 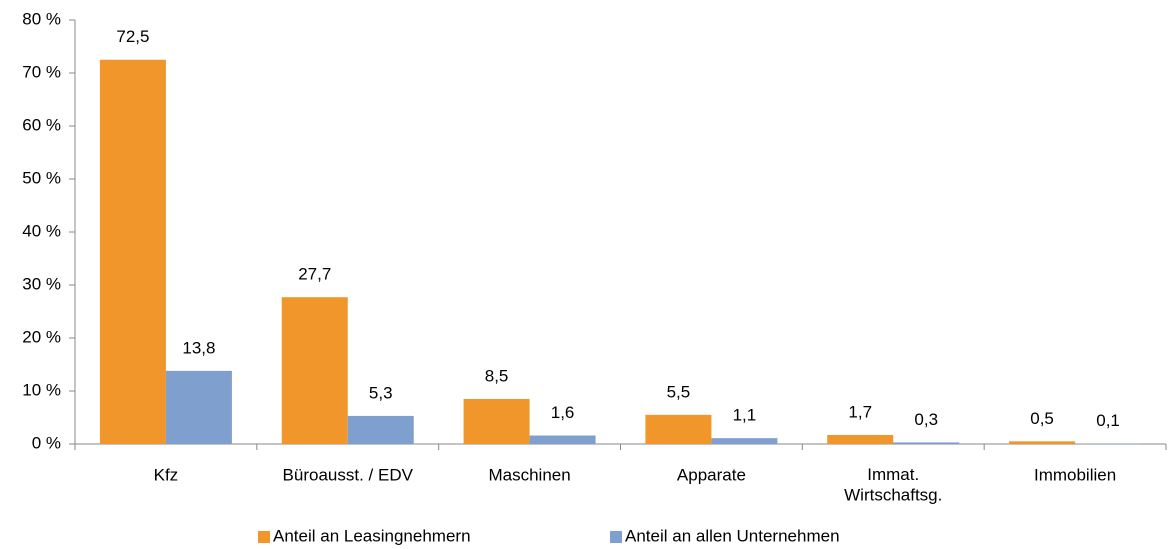 What do you see at coordinates (166, 474) in the screenshot?
I see `x-tick-label: Kfz` at bounding box center [166, 474].